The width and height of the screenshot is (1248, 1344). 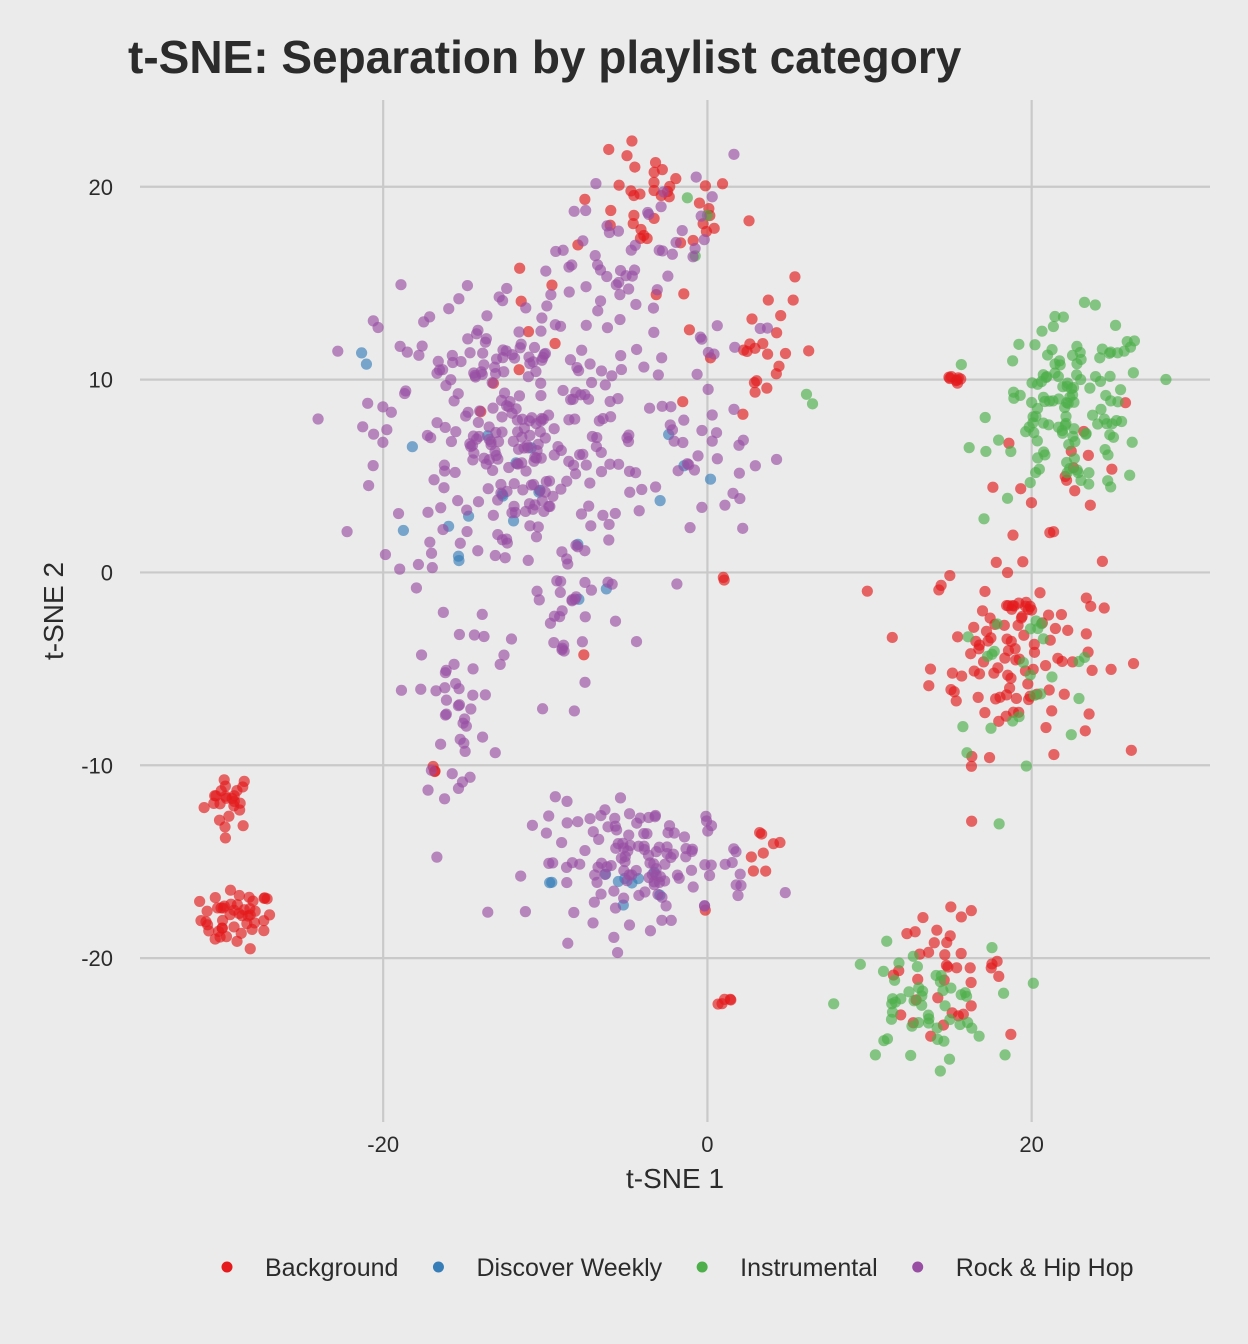 I want to click on legend-marker, so click(x=227, y=1267).